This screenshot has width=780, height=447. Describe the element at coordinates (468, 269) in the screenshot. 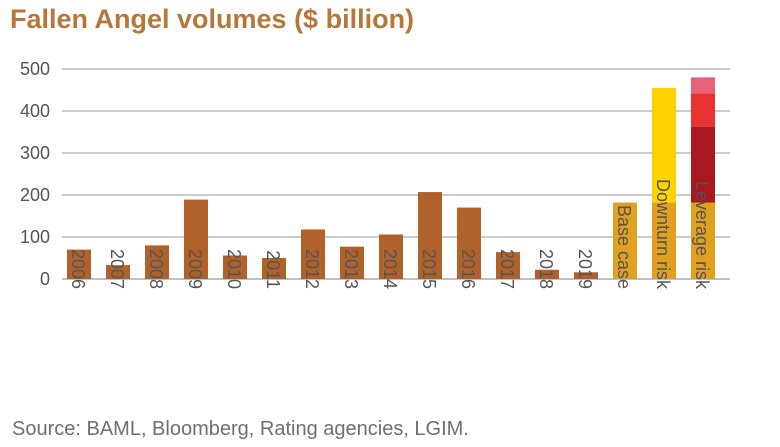

I see `x-tick-label: 2016` at that location.